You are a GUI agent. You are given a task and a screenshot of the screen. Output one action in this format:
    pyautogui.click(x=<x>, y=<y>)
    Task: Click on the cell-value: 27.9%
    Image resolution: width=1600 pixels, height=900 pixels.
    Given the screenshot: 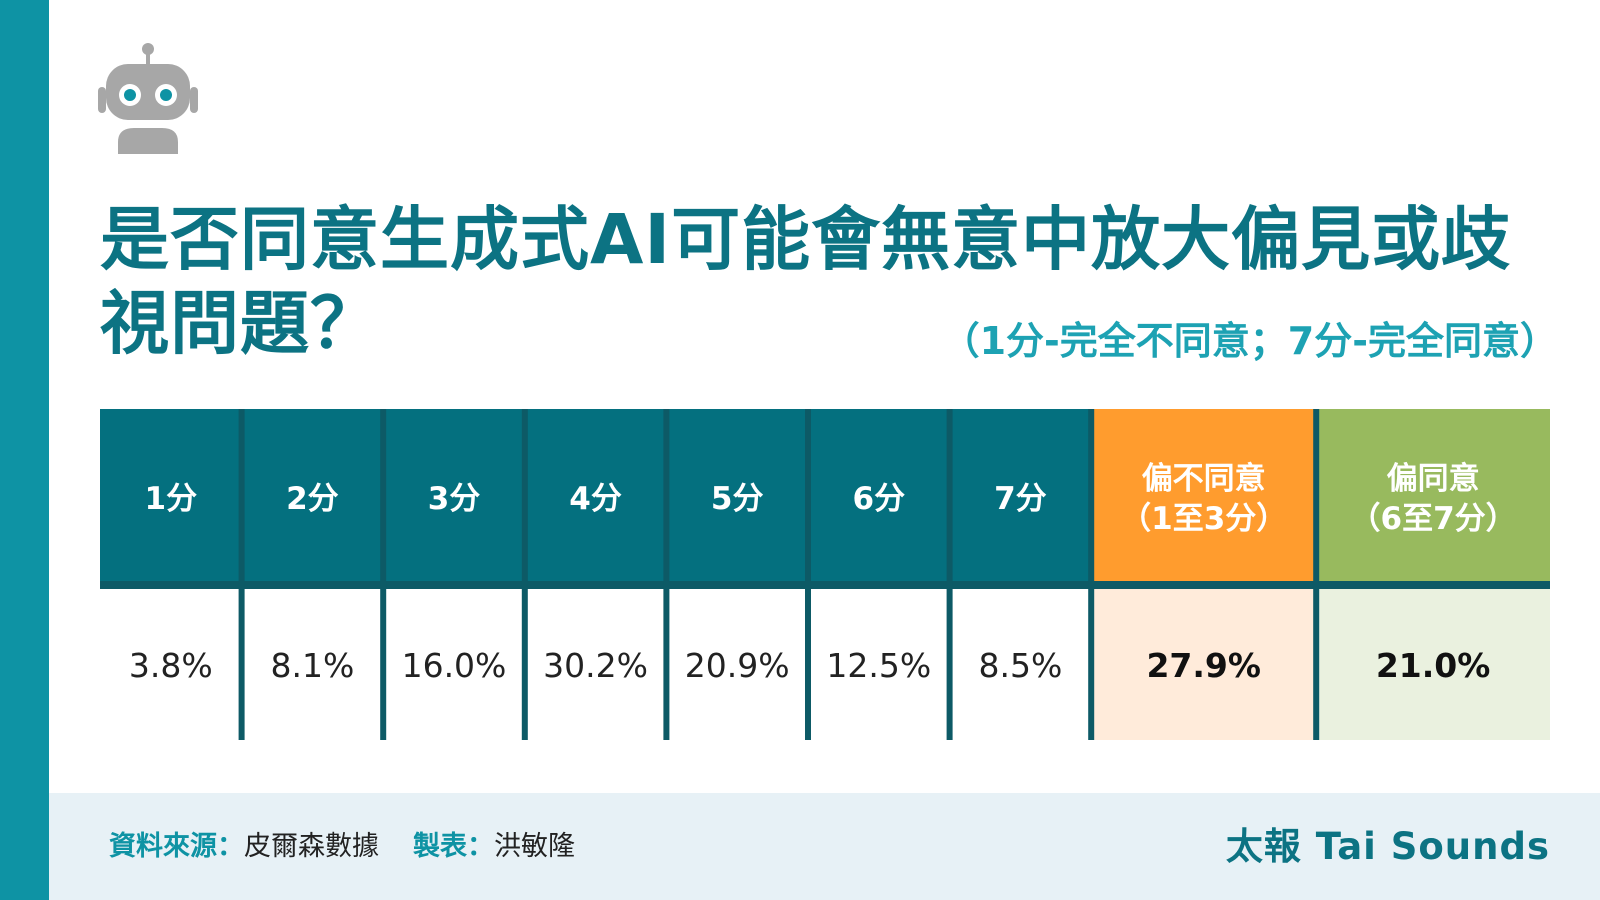 What is the action you would take?
    pyautogui.click(x=1203, y=665)
    